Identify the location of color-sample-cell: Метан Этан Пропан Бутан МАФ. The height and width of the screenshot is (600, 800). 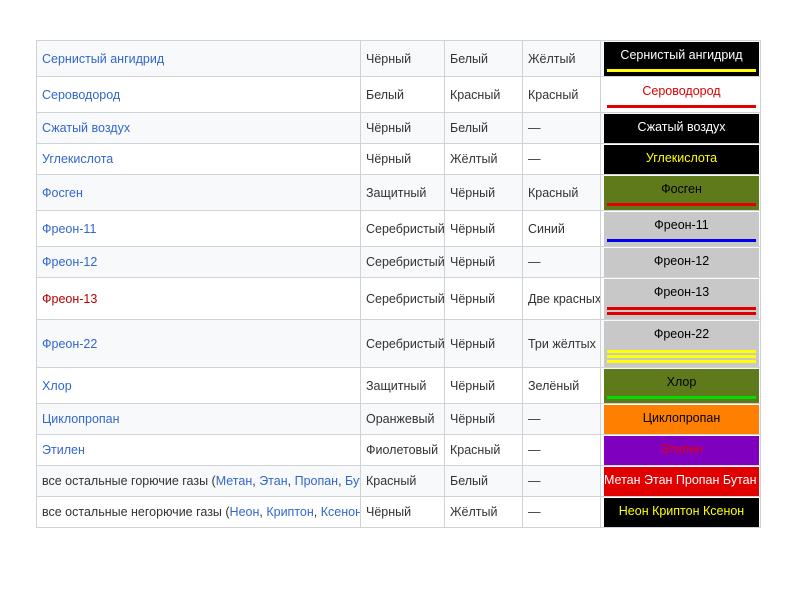
(680, 481).